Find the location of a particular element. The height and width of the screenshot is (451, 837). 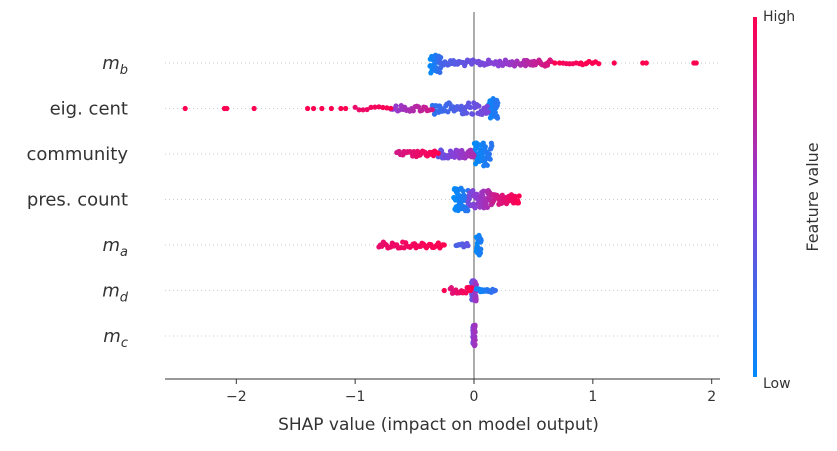

x-tick-label: 2 is located at coordinates (711, 397).